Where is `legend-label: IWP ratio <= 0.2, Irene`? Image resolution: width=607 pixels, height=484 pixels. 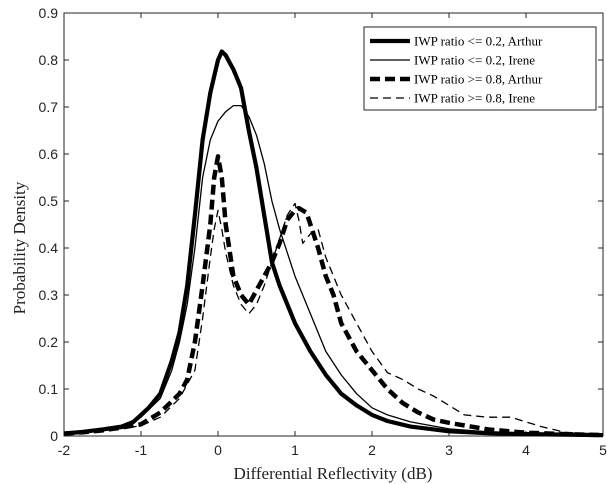
legend-label: IWP ratio <= 0.2, Irene is located at coordinates (474, 60).